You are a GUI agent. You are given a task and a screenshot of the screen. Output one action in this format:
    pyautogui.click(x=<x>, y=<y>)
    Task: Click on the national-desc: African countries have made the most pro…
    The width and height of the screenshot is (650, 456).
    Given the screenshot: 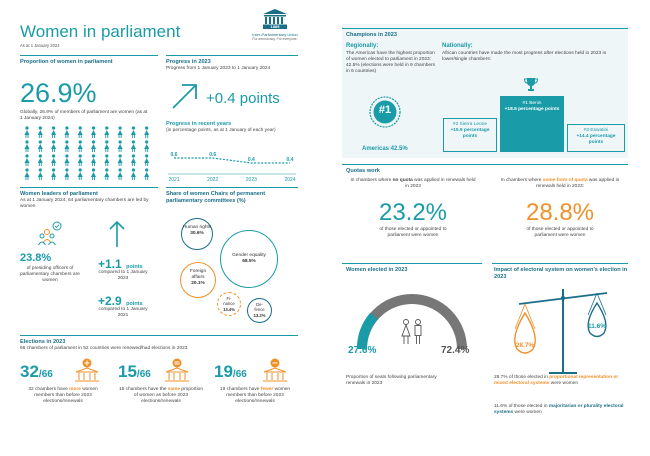 What is the action you would take?
    pyautogui.click(x=524, y=56)
    